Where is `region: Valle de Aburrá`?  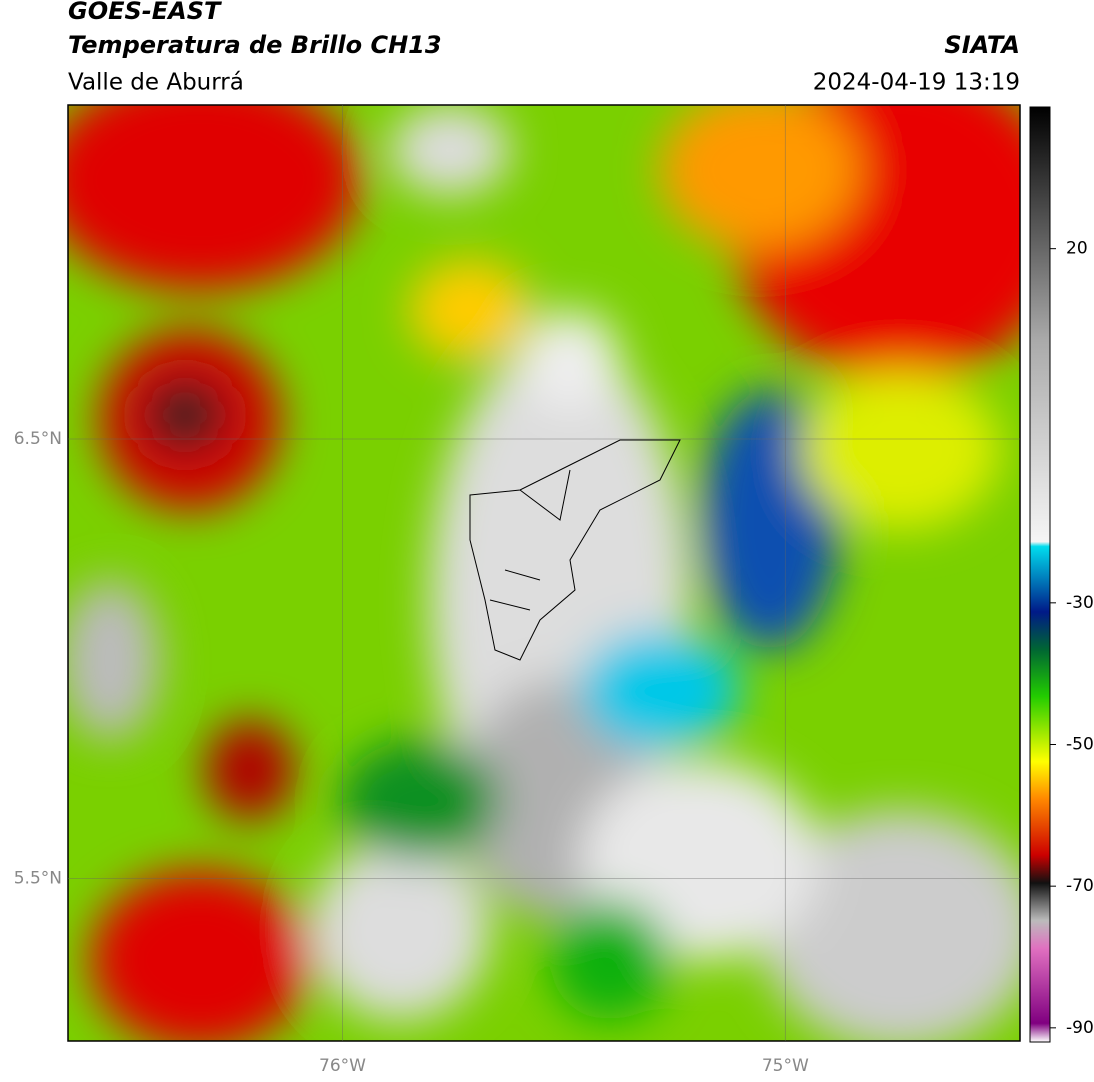 region: Valle de Aburrá is located at coordinates (156, 83).